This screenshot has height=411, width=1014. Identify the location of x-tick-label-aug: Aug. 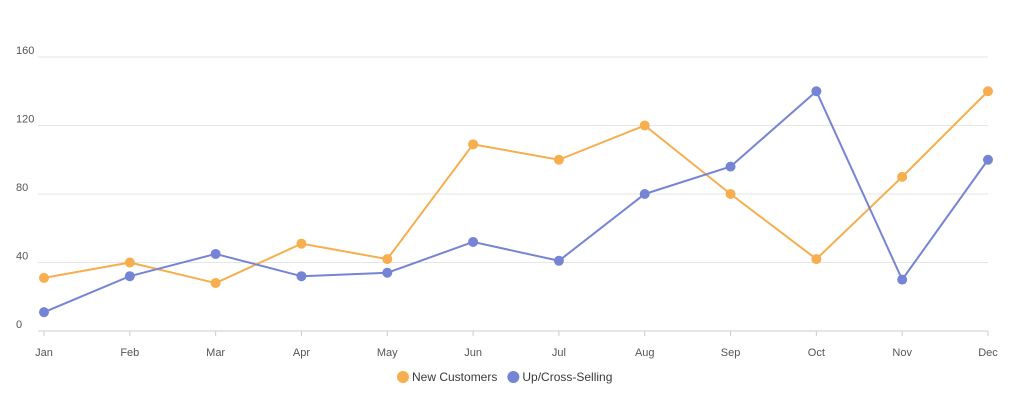
(645, 353).